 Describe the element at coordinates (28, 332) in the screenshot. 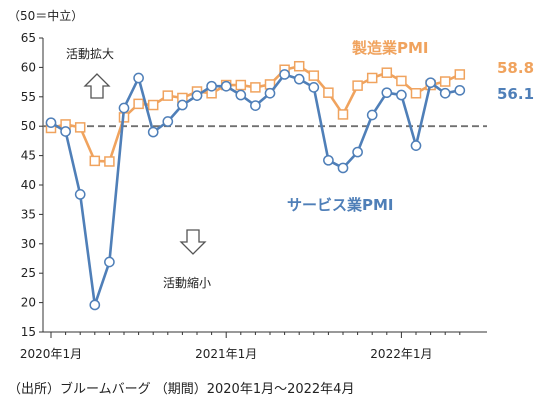

I see `y-tick-label: 15` at that location.